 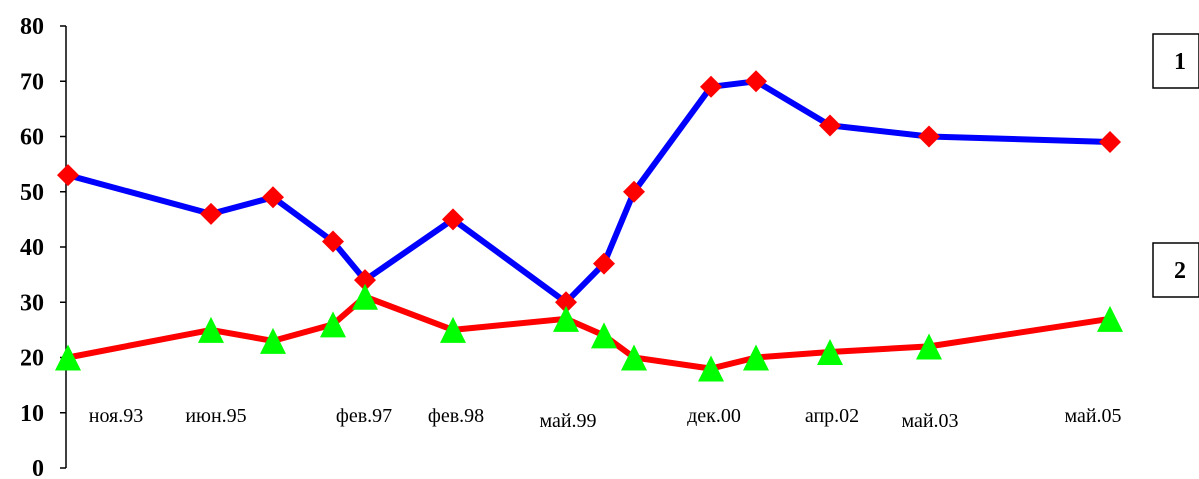 What do you see at coordinates (456, 416) in the screenshot?
I see `x-tick-label: фев.98` at bounding box center [456, 416].